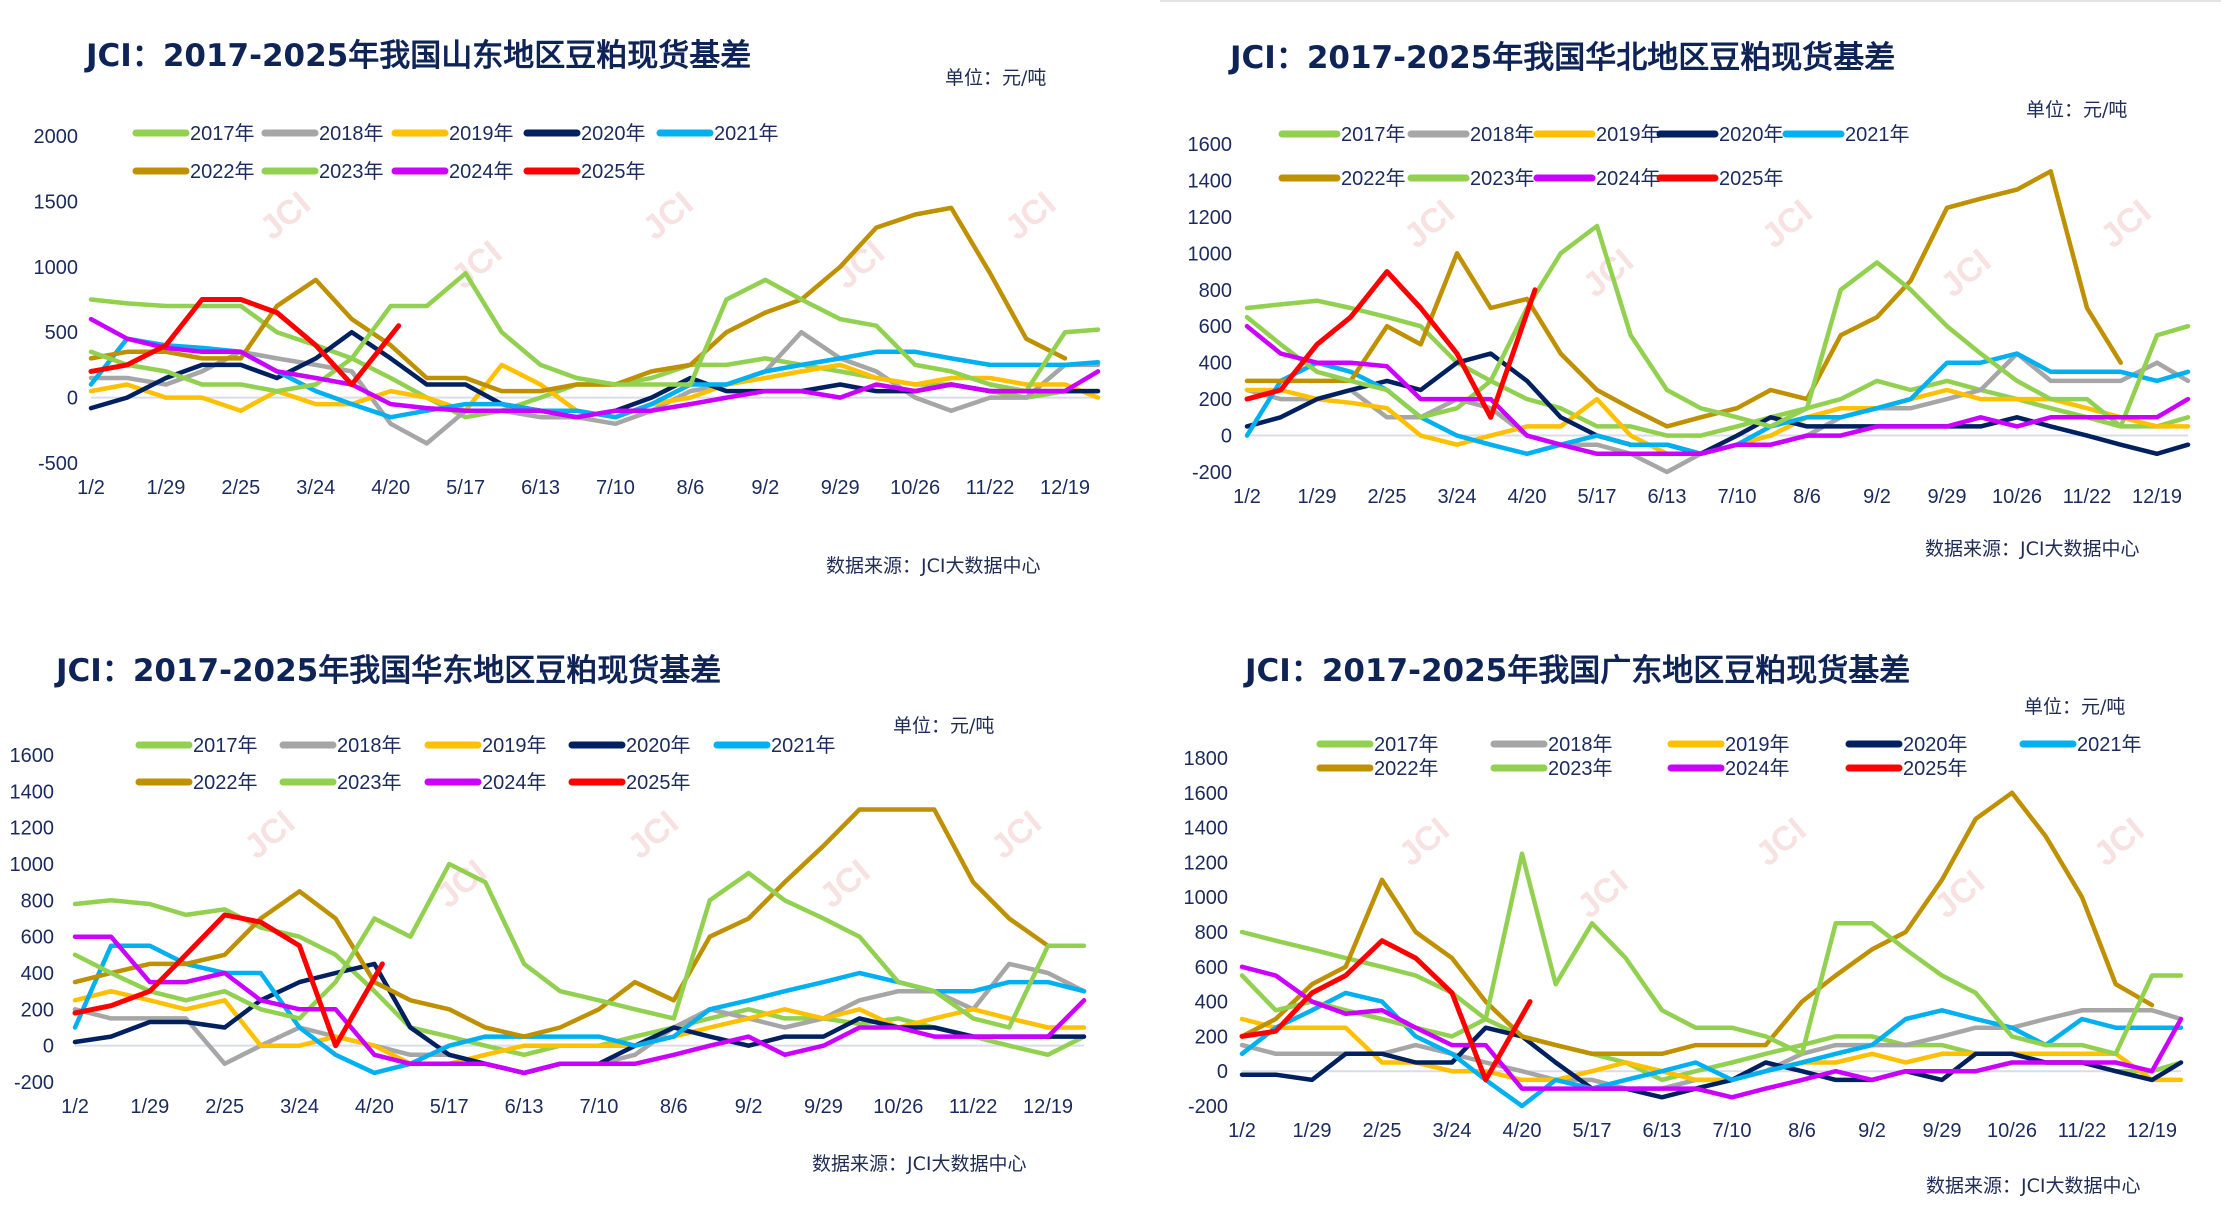 Image resolution: width=2221 pixels, height=1224 pixels. Describe the element at coordinates (1382, 1131) in the screenshot. I see `x-tick-label: 2/25` at that location.